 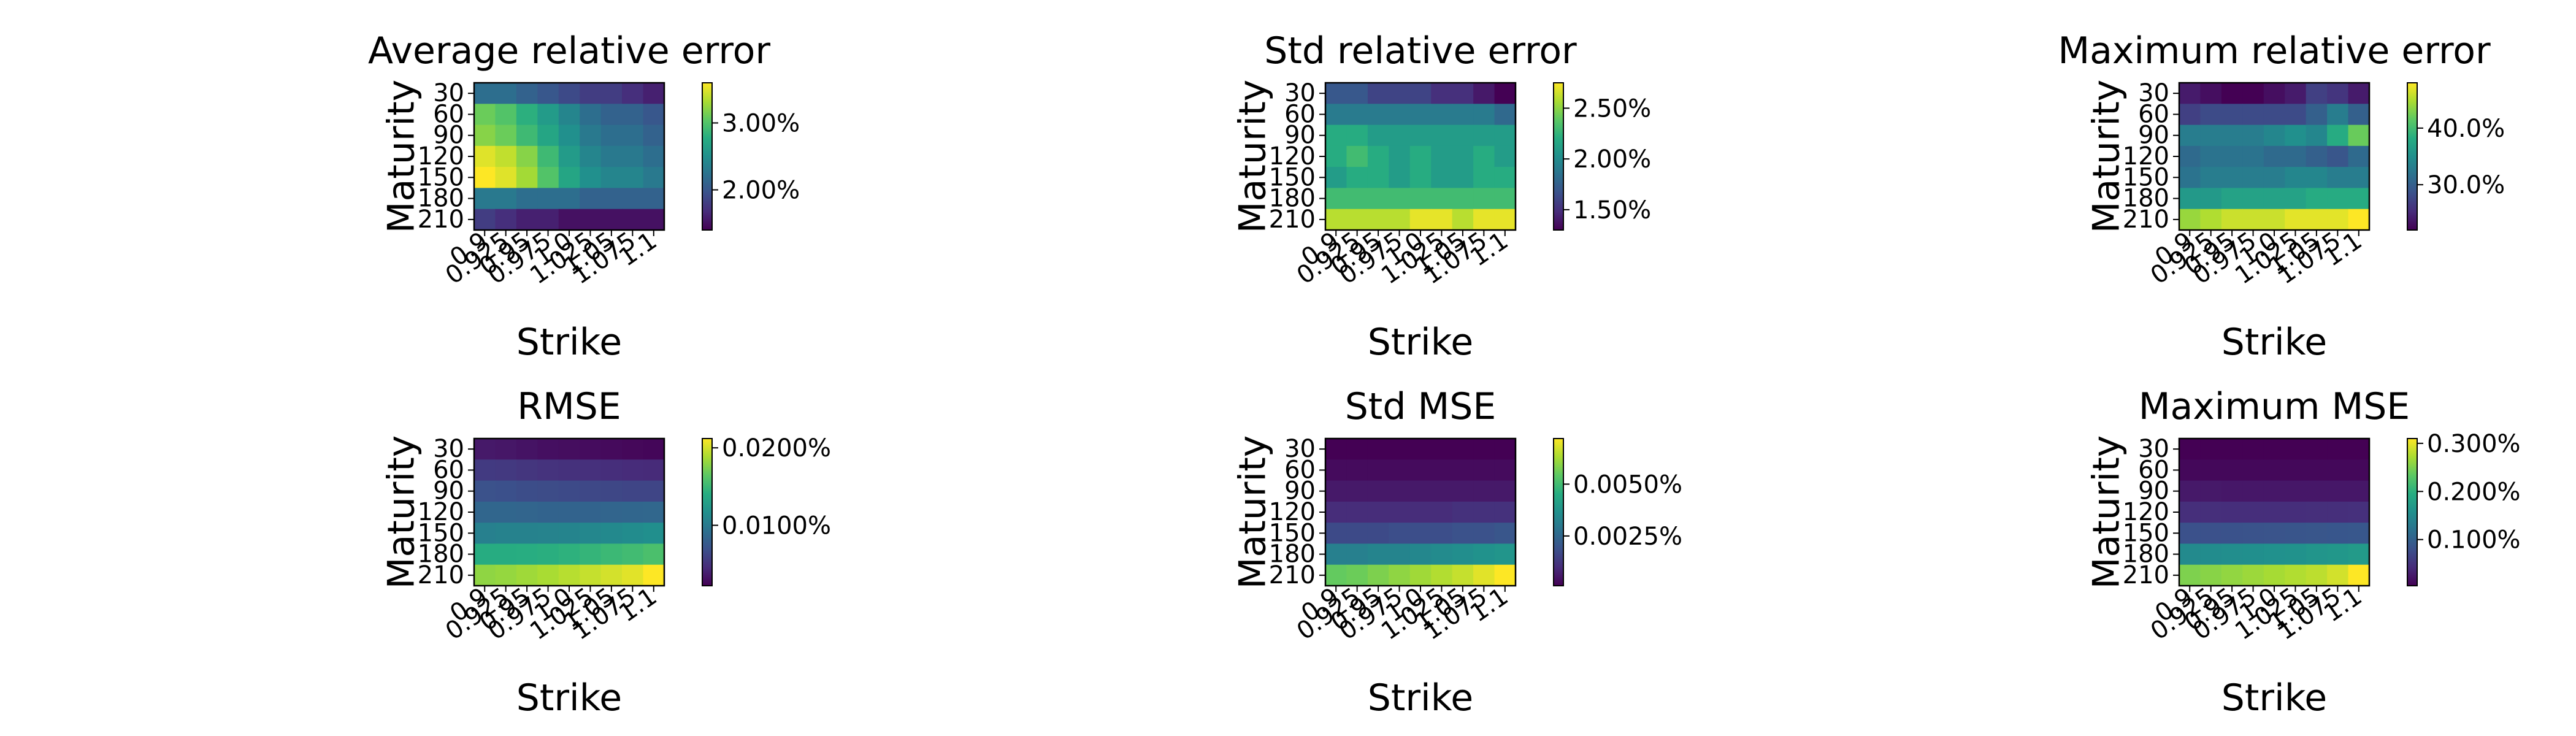 What do you see at coordinates (2274, 50) in the screenshot?
I see `panel-title: Maximum relative error` at bounding box center [2274, 50].